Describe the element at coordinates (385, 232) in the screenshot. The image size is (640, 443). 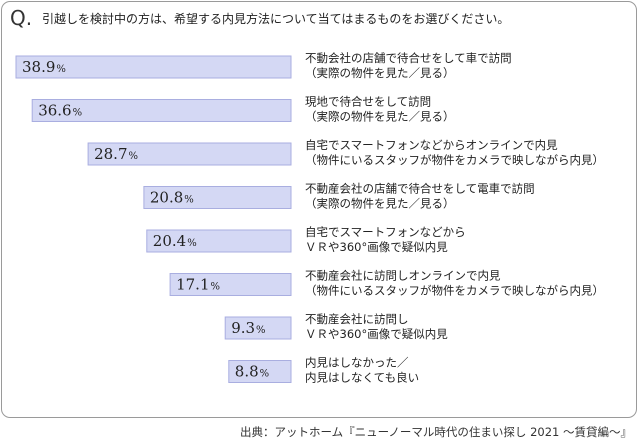
I see `category-label: 自宅でスマートフォンなどから` at that location.